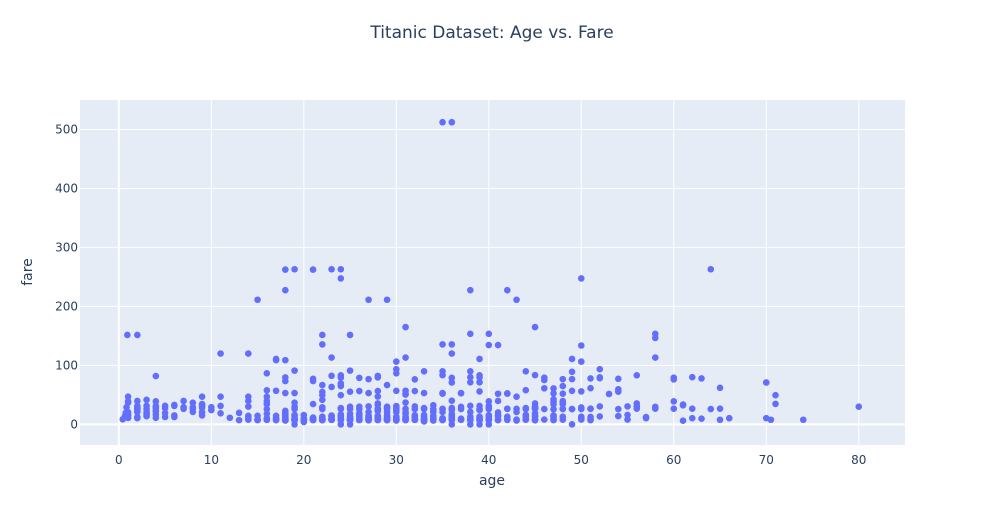 The height and width of the screenshot is (525, 984). I want to click on x-tick-label: 10, so click(211, 460).